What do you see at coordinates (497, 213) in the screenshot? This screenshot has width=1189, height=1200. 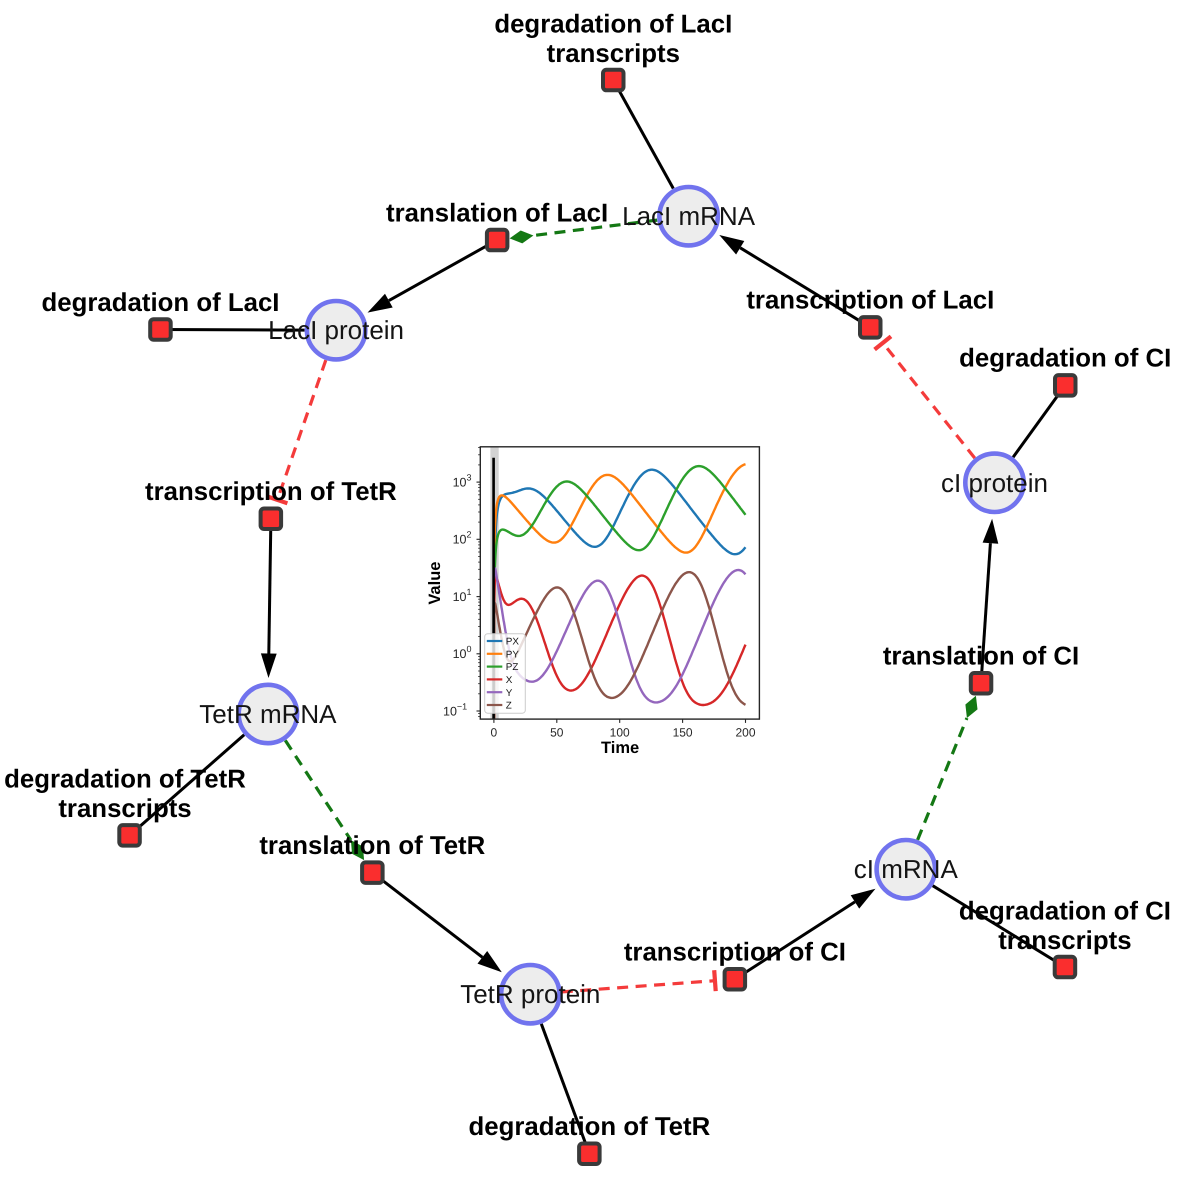 I see `svg-text: translation of LacI` at bounding box center [497, 213].